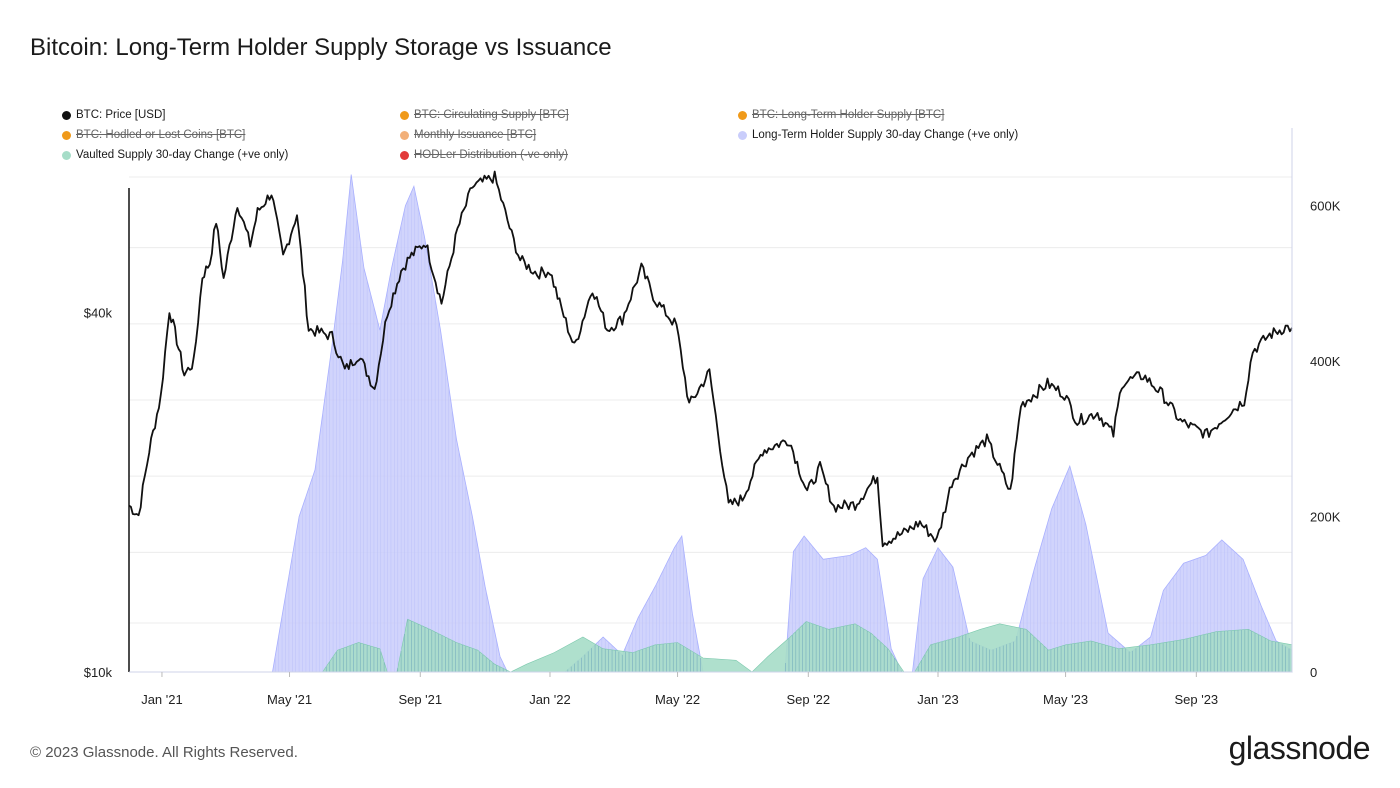 This screenshot has height=788, width=1400. I want to click on y-left-tick-label: $10k, so click(98, 672).